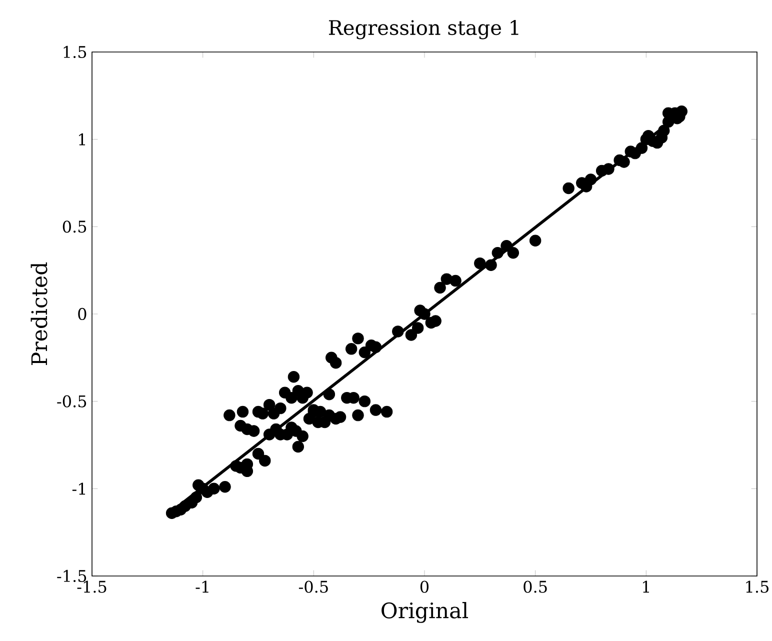 The image size is (772, 641). Describe the element at coordinates (39, 314) in the screenshot. I see `y-axis-title: Predicted` at that location.